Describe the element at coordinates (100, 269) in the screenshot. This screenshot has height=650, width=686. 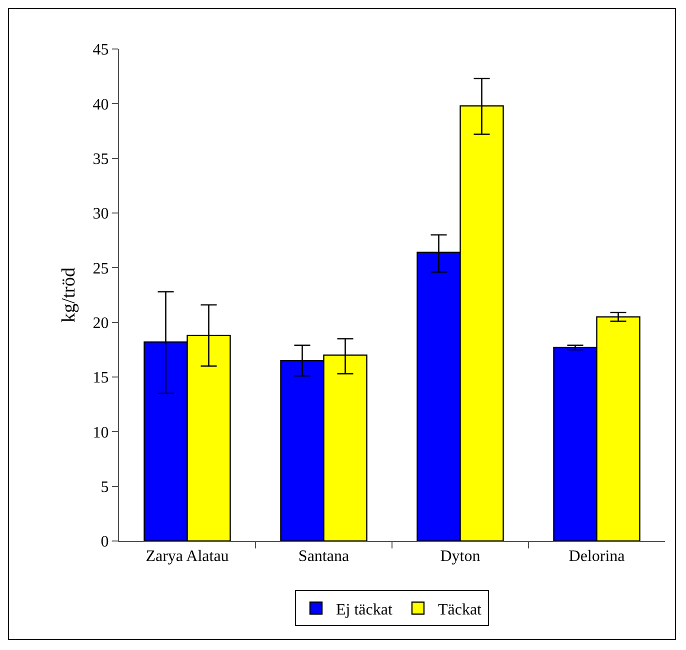
I see `y-tick-label: 25` at that location.